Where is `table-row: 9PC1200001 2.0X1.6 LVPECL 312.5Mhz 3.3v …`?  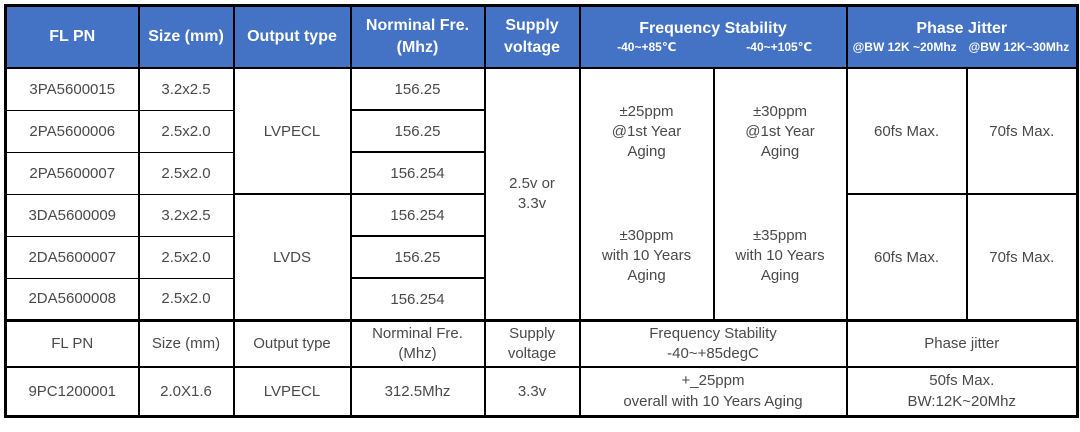
table-row: 9PC1200001 2.0X1.6 LVPECL 312.5Mhz 3.3v … is located at coordinates (541, 392).